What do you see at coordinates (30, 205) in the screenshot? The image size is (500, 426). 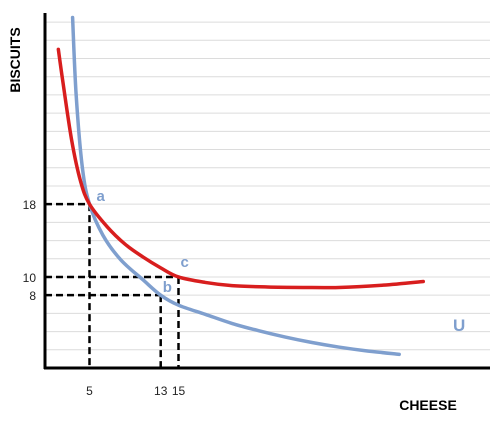 I see `y-tick-label: 18` at bounding box center [30, 205].